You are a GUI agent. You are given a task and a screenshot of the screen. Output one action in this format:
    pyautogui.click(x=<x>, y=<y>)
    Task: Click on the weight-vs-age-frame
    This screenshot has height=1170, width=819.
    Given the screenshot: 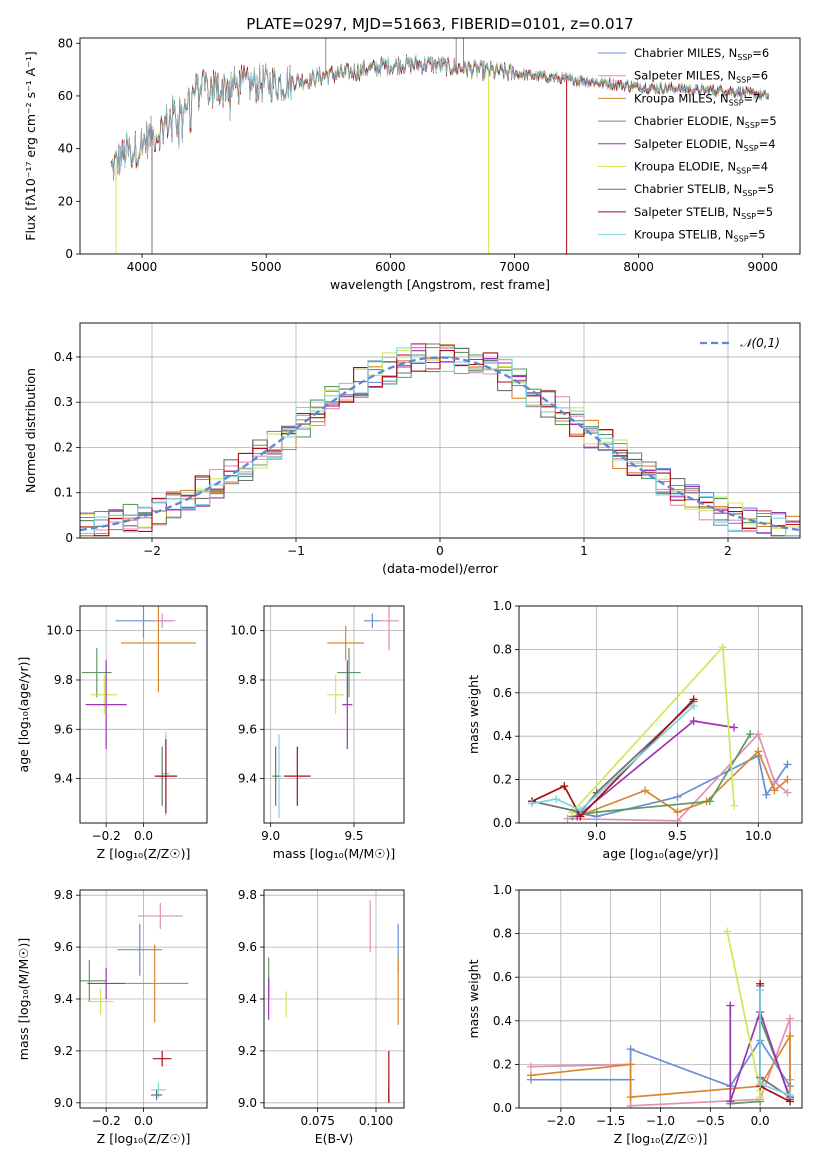 What is the action you would take?
    pyautogui.click(x=660, y=714)
    